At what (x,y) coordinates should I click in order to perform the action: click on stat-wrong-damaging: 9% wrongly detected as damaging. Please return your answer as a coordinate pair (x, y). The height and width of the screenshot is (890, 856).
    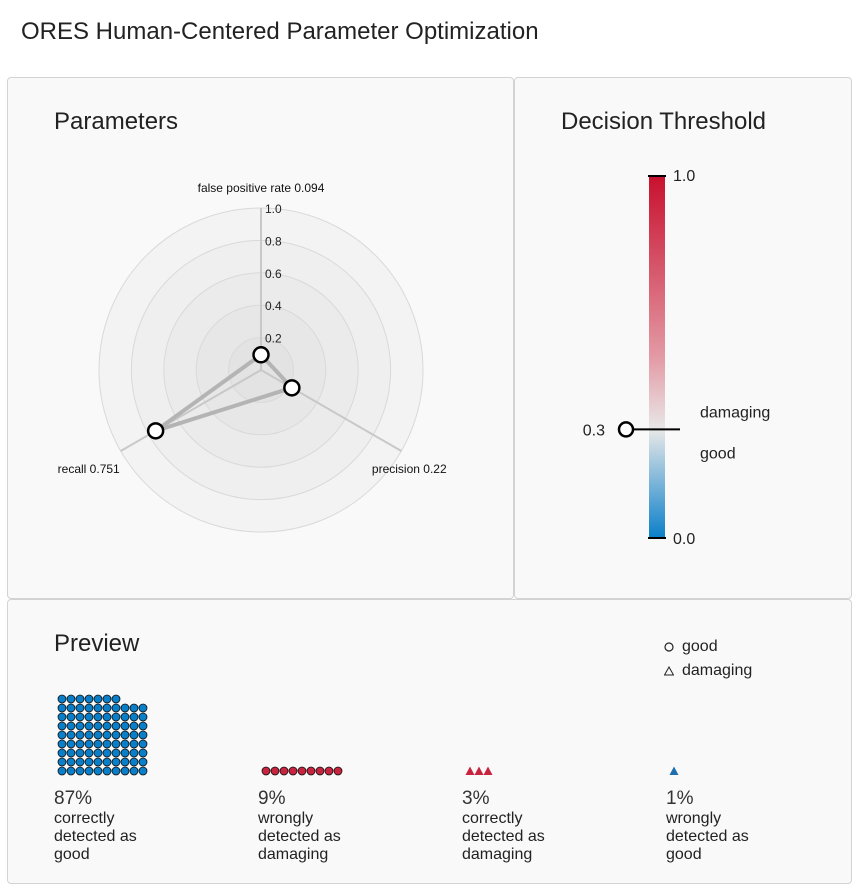
    Looking at the image, I should click on (323, 826).